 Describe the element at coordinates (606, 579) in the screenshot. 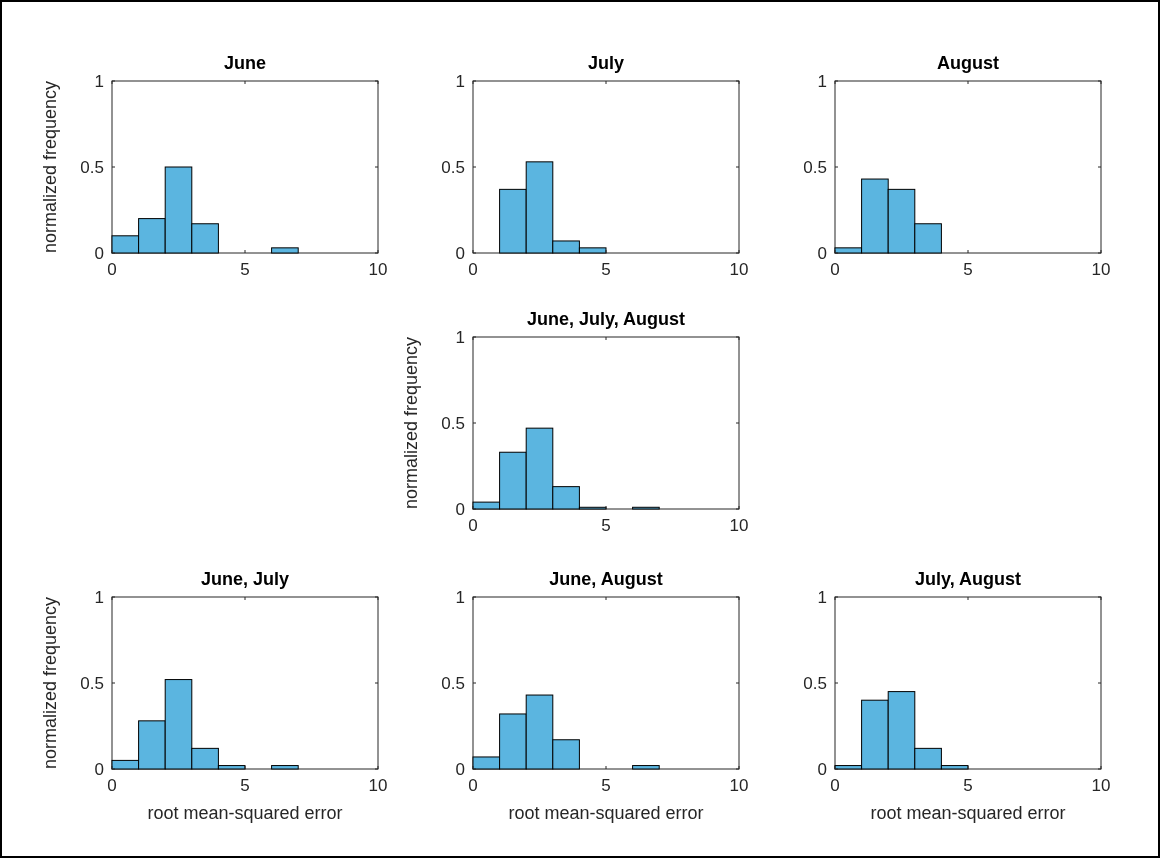

I see `chart-title: June, August` at that location.